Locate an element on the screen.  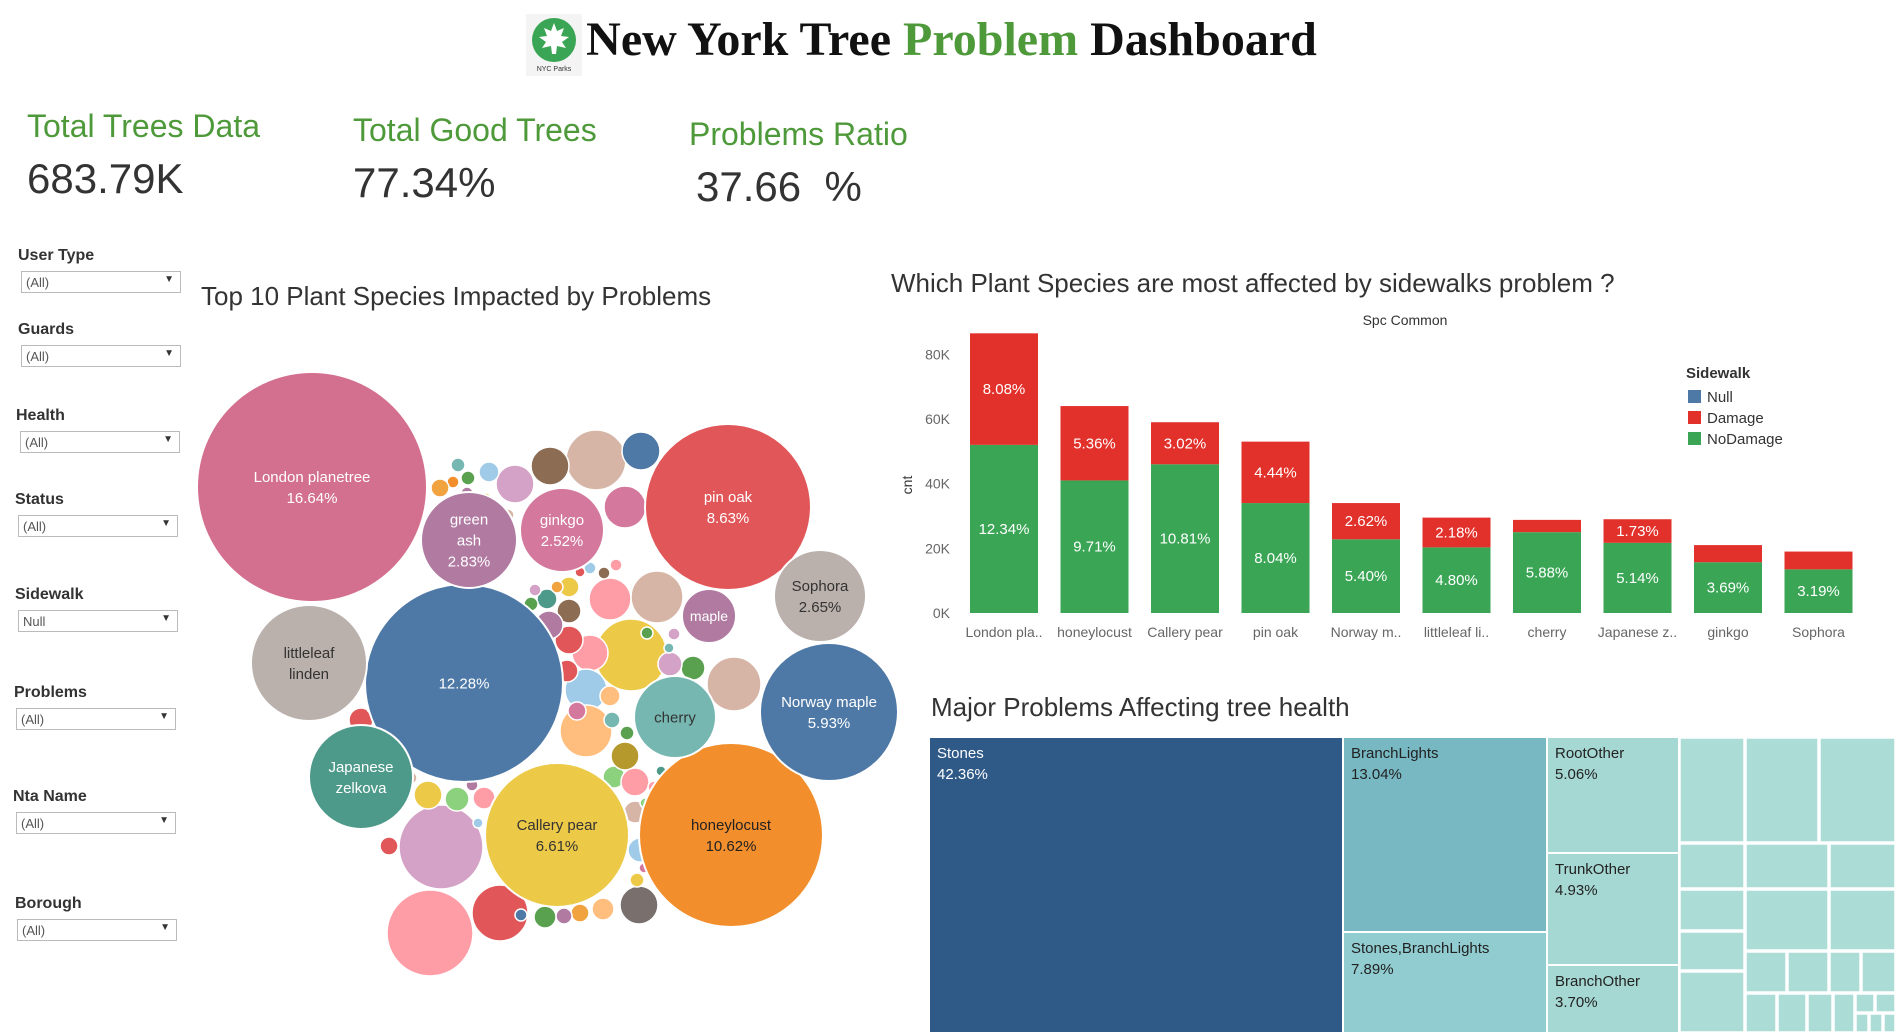
filter-status-select: (All) ▼ is located at coordinates (98, 526).